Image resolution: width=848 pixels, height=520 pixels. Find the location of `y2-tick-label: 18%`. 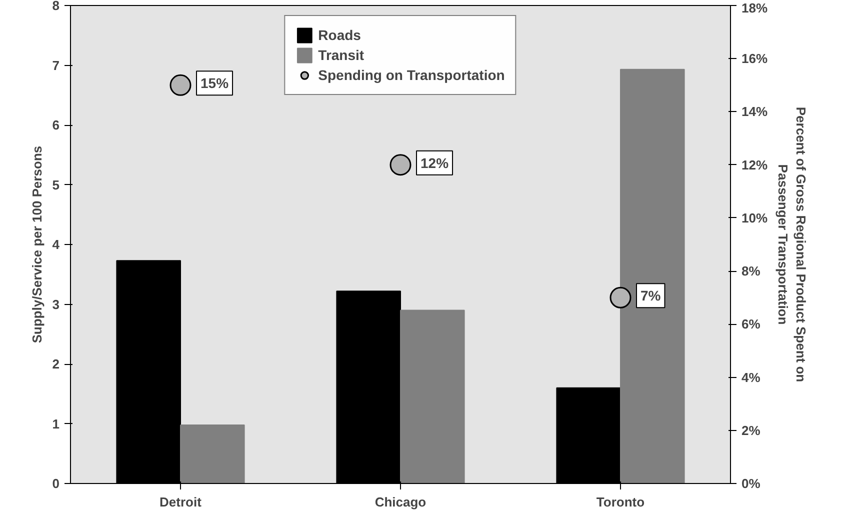

y2-tick-label: 18% is located at coordinates (755, 8).